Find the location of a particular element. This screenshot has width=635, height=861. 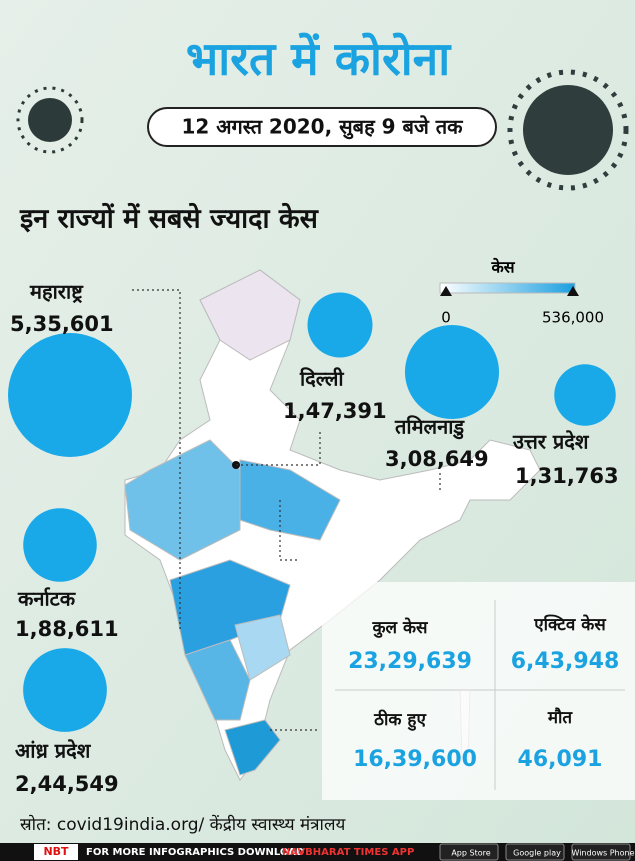

logo: NBT is located at coordinates (56, 851).